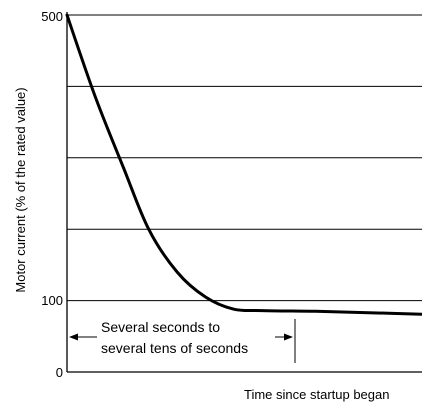 The width and height of the screenshot is (422, 403). Describe the element at coordinates (316, 394) in the screenshot. I see `x-axis-label: Time since startup began` at that location.